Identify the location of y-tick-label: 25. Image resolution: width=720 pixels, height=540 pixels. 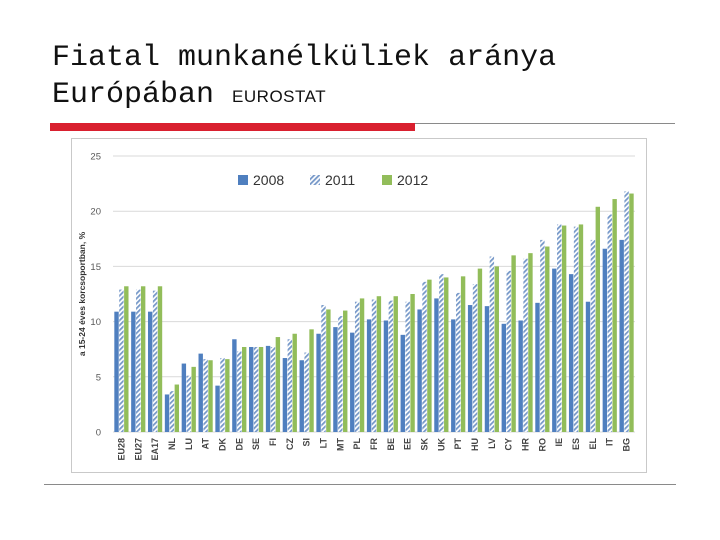
(95, 157).